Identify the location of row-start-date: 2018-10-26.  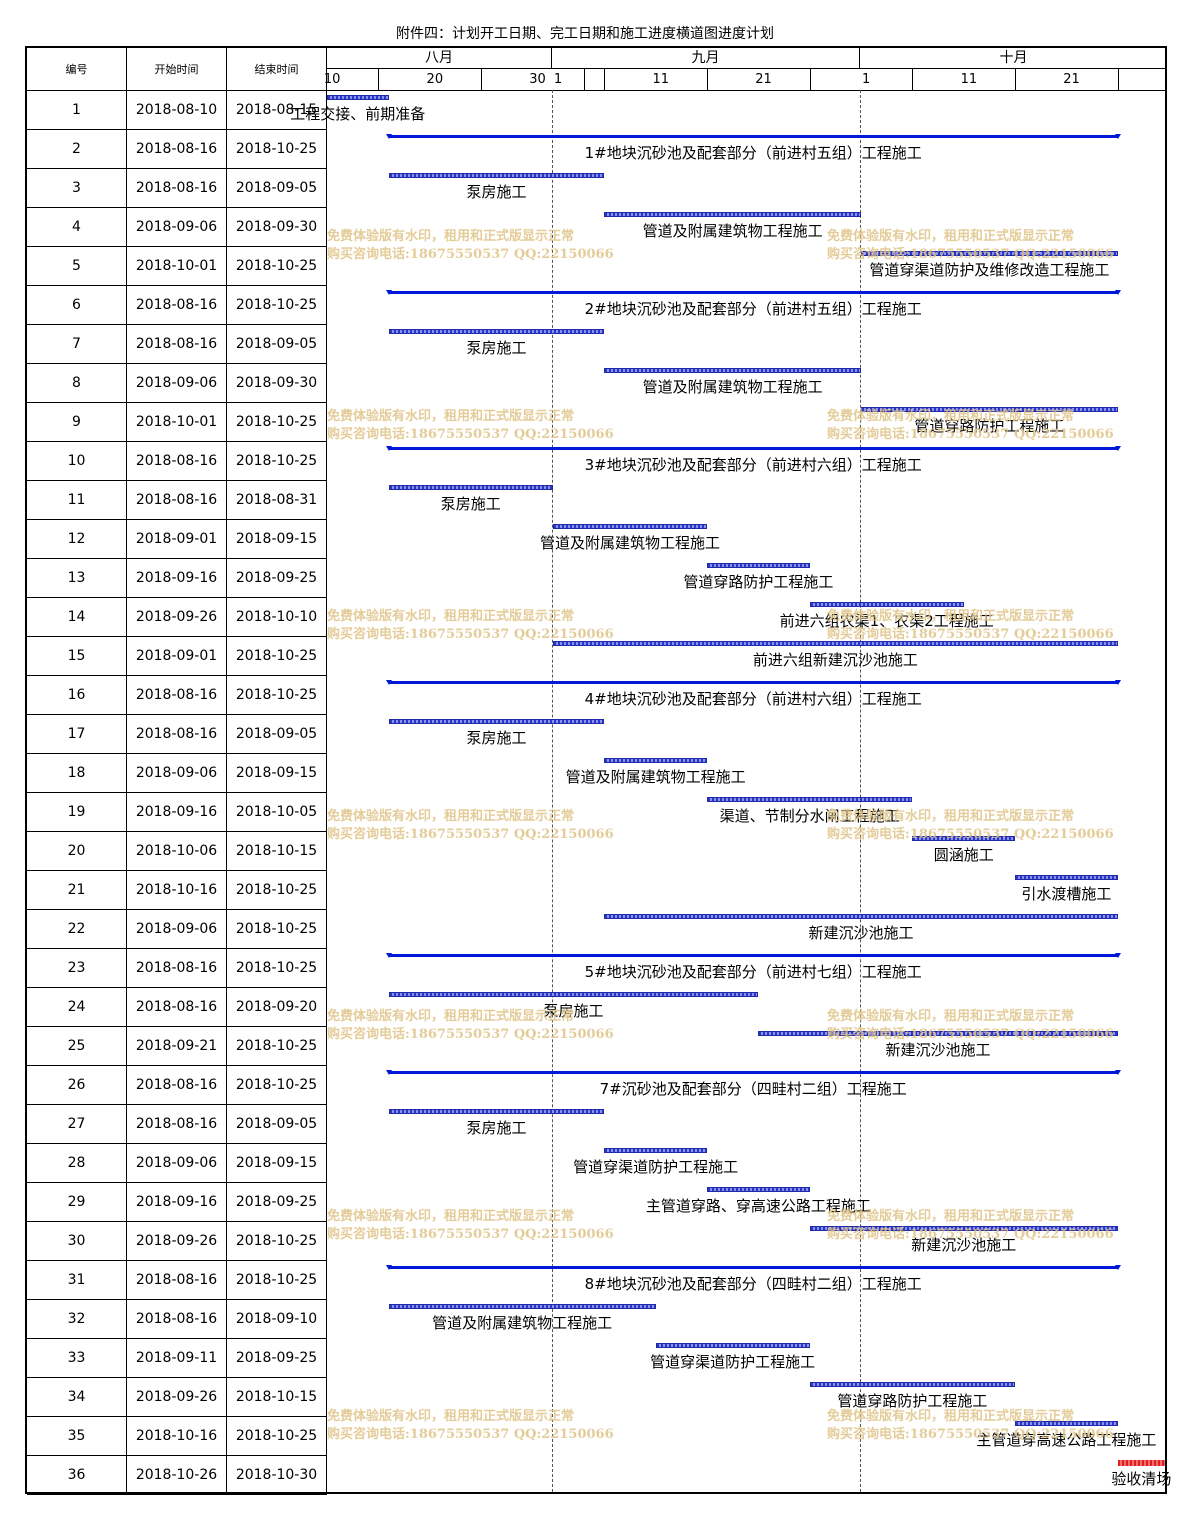
(177, 1475).